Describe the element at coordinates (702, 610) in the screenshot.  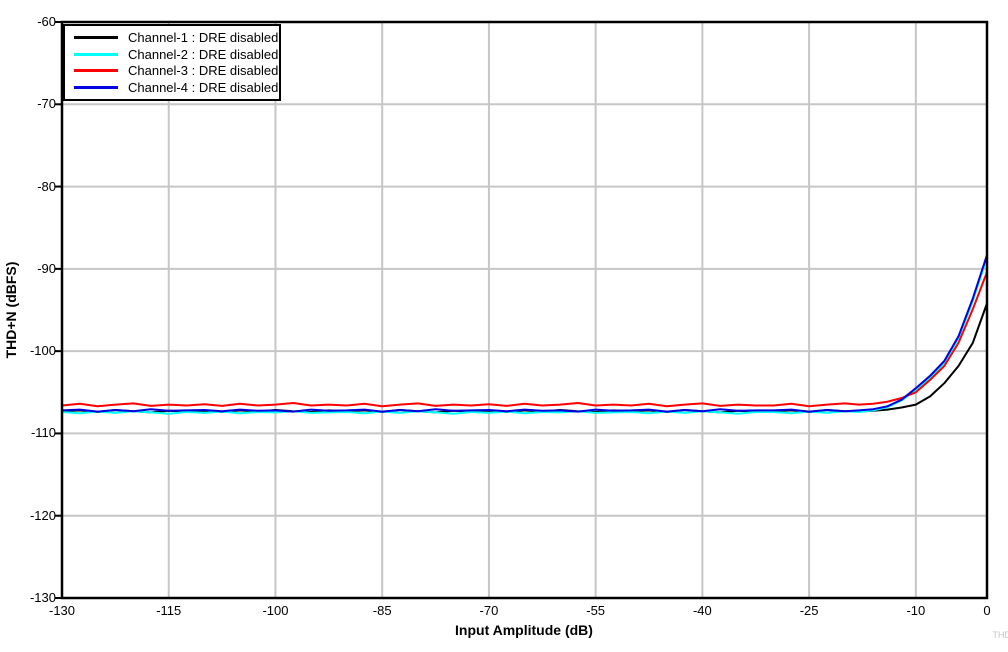
I see `x-tick-label: -40` at that location.